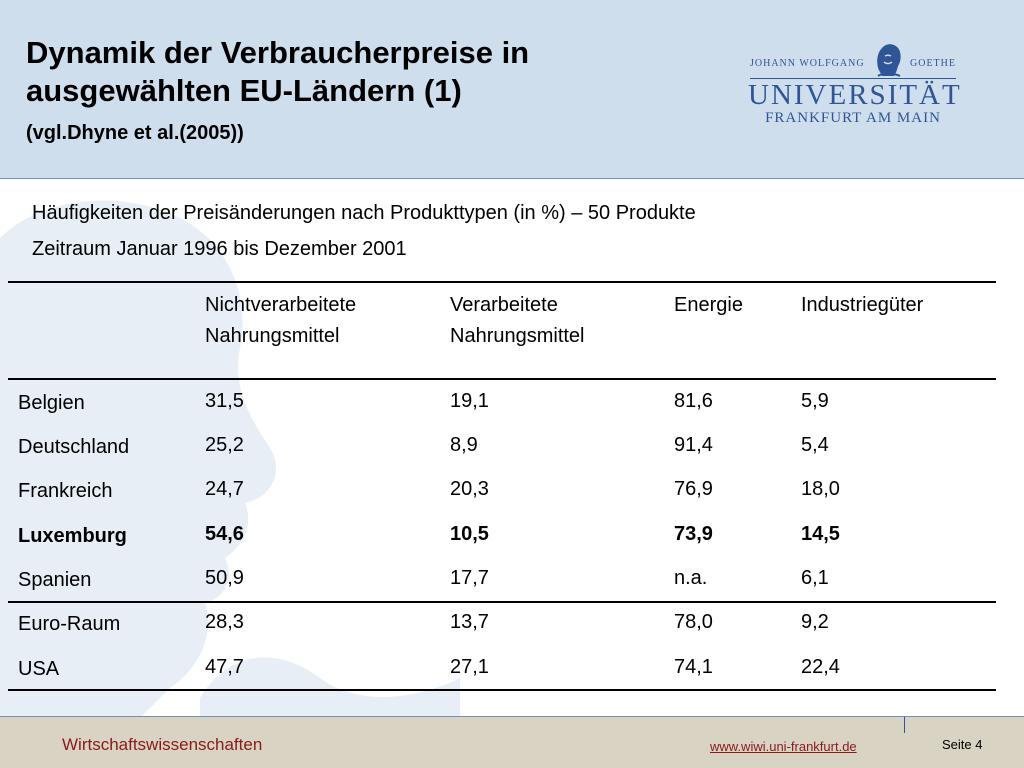 The height and width of the screenshot is (768, 1024). I want to click on table-cell: 18,0, so click(820, 489).